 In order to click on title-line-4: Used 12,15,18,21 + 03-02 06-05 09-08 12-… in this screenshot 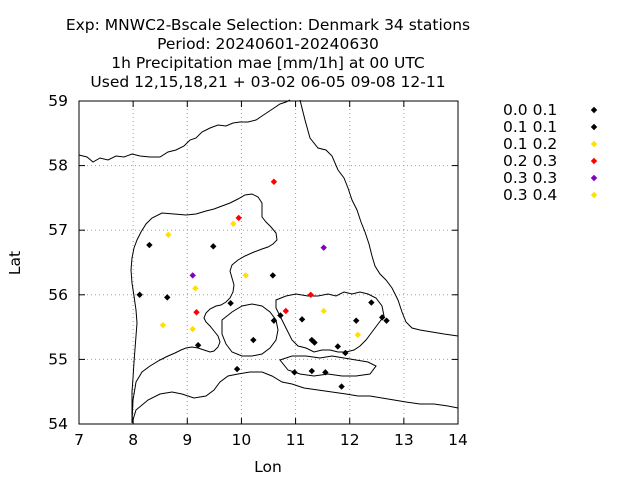, I will do `click(267, 82)`.